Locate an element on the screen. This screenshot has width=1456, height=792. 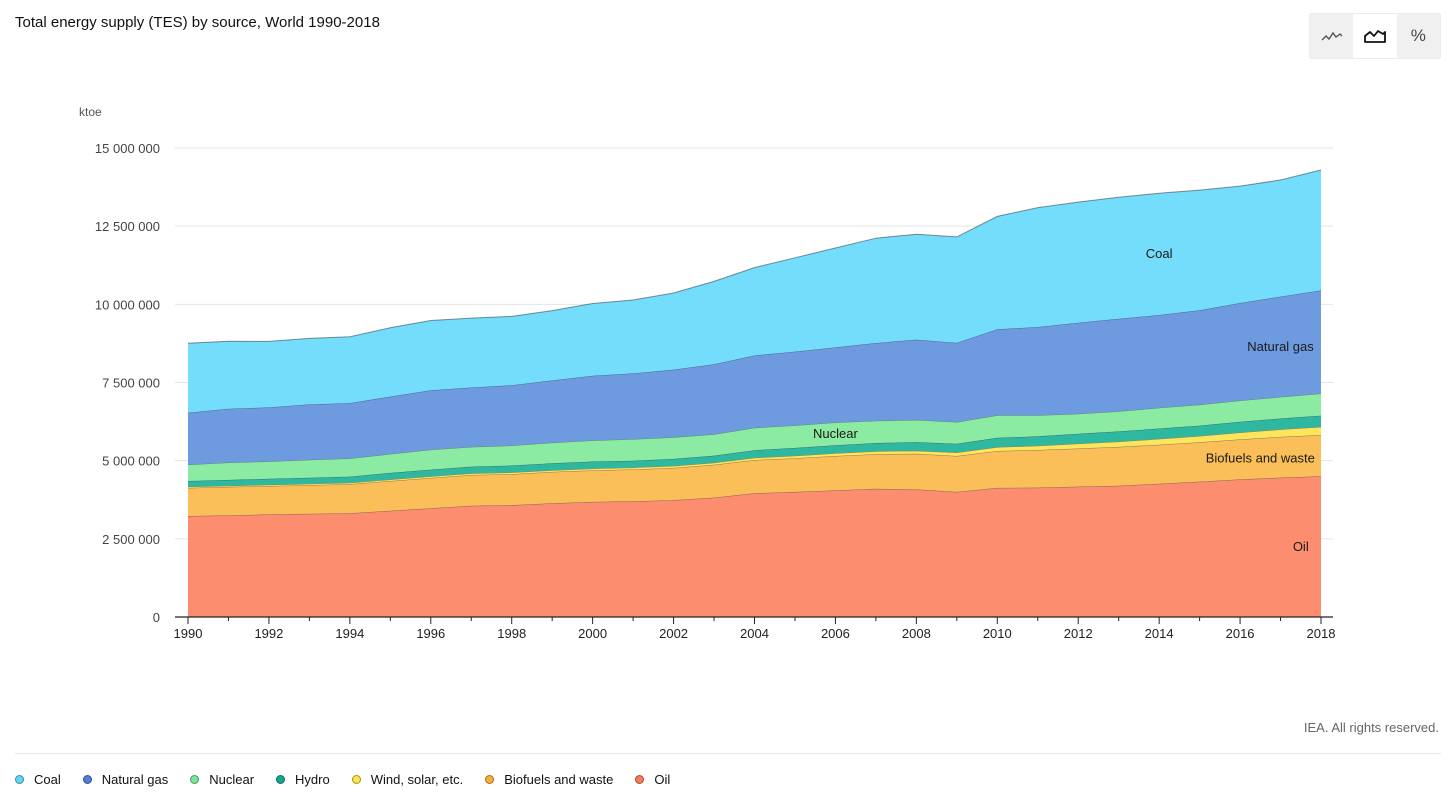
y-unit-label: ktoe is located at coordinates (90, 112).